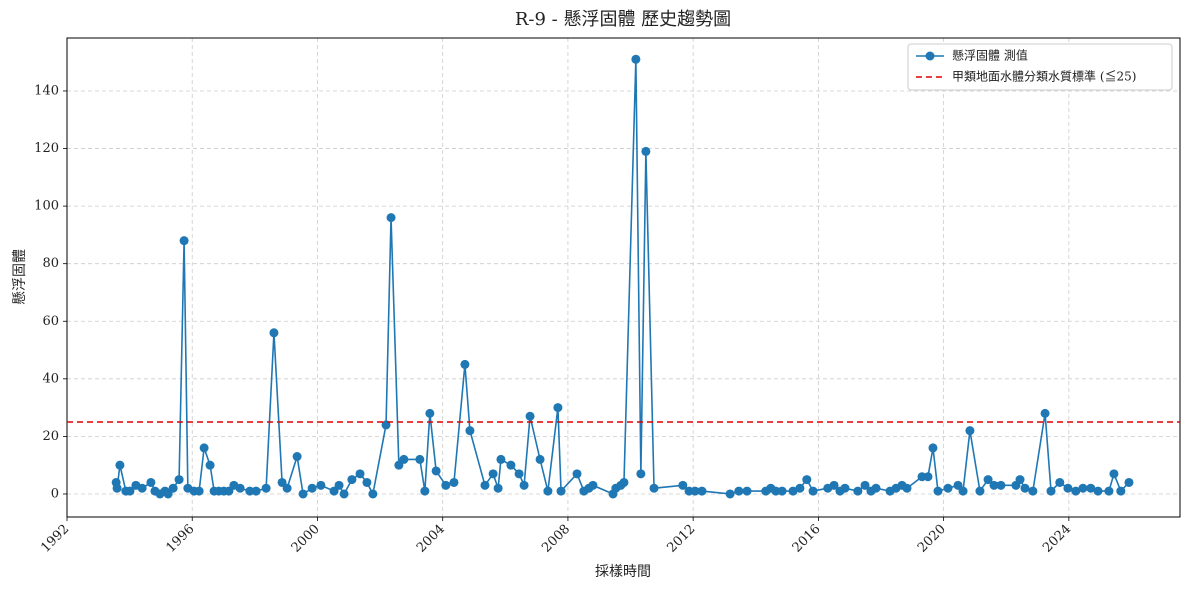 This screenshot has width=1189, height=590. Describe the element at coordinates (20, 277) in the screenshot. I see `y-axis-label: 懸浮固體` at that location.